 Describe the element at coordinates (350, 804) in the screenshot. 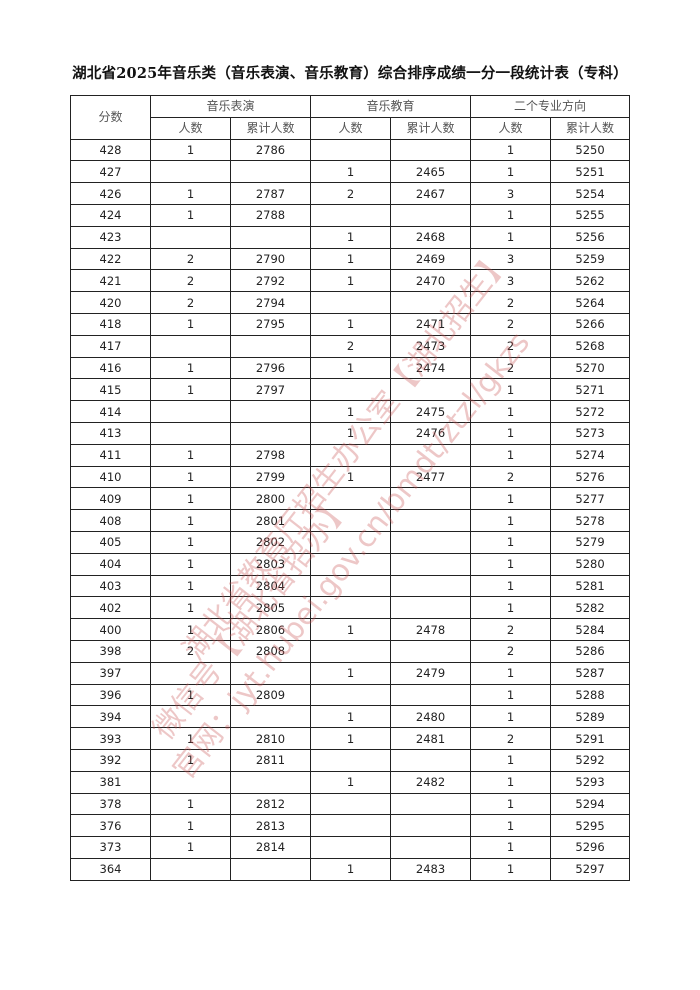

I see `table-row: 378 1 2812 1 5294` at that location.